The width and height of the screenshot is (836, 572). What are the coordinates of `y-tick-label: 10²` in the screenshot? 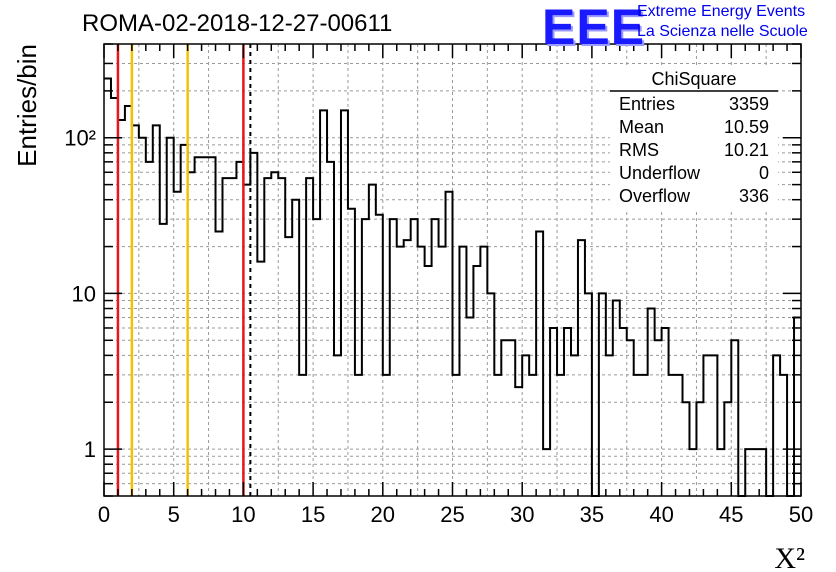 It's located at (80, 138).